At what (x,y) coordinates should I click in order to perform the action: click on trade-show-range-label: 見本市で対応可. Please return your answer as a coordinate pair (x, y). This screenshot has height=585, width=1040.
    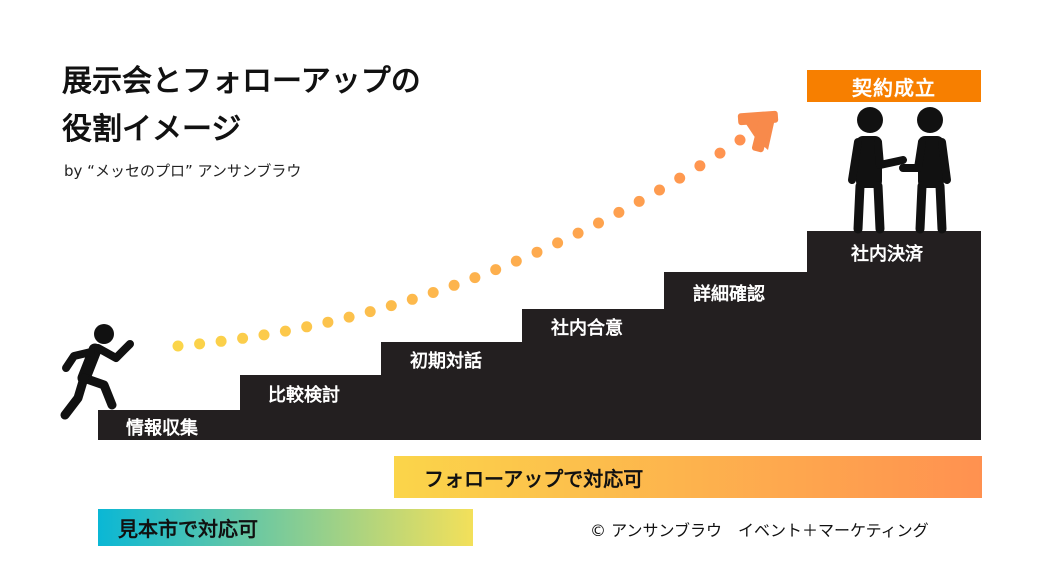
    Looking at the image, I should click on (188, 529).